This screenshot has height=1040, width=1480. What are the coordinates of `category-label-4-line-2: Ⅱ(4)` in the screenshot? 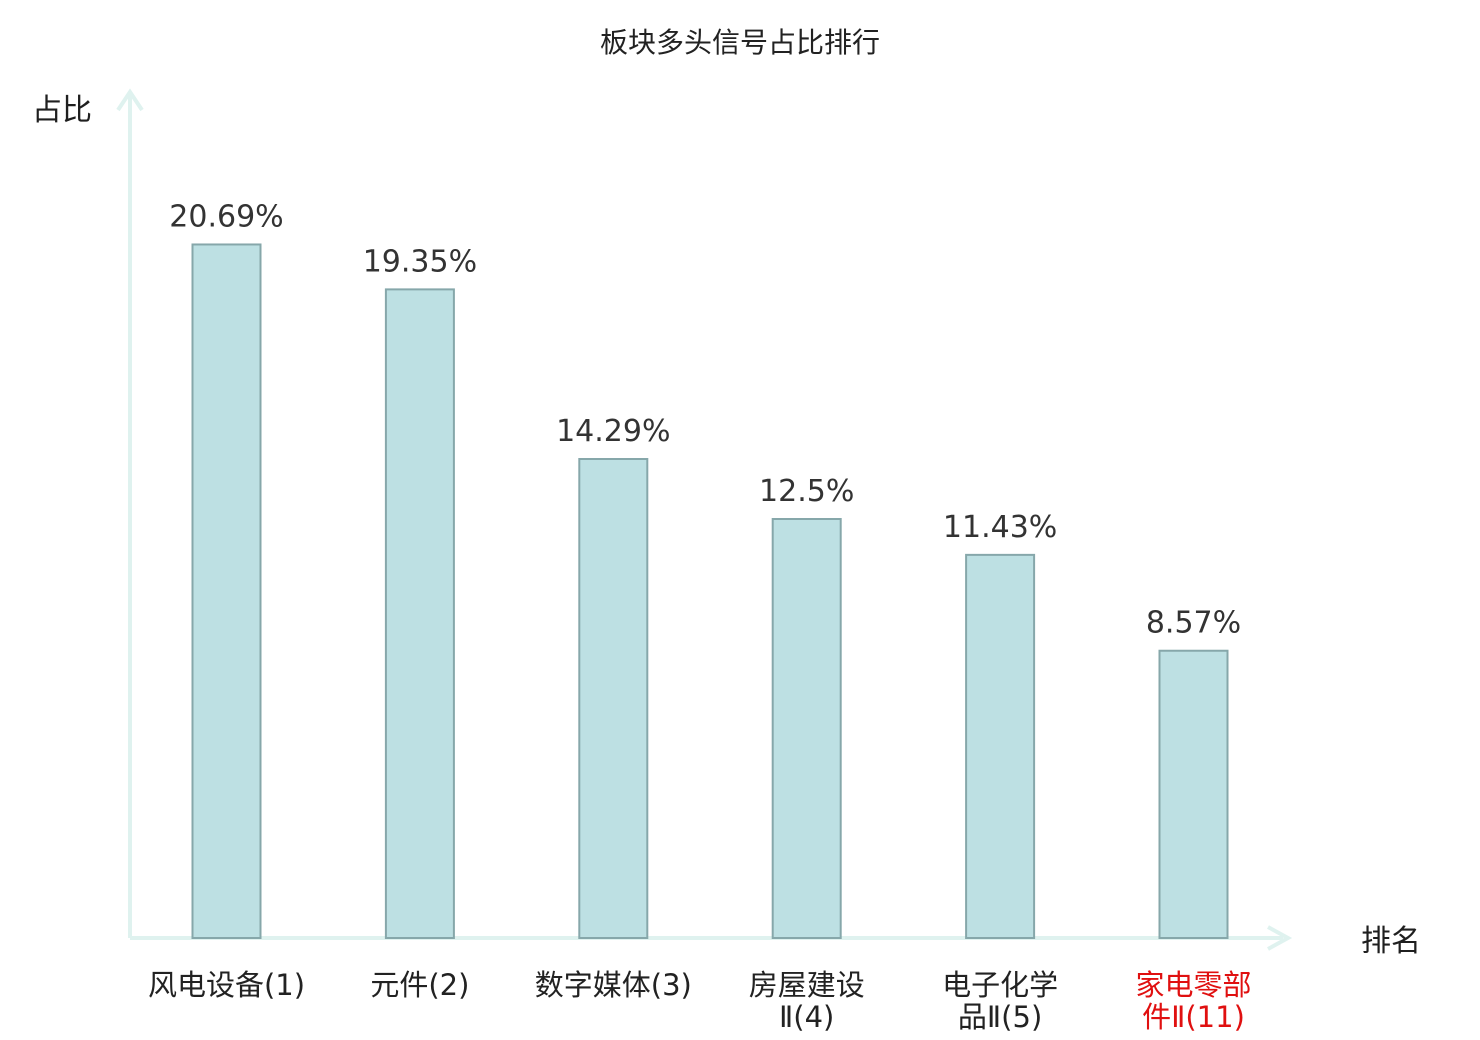 It's located at (806, 1017).